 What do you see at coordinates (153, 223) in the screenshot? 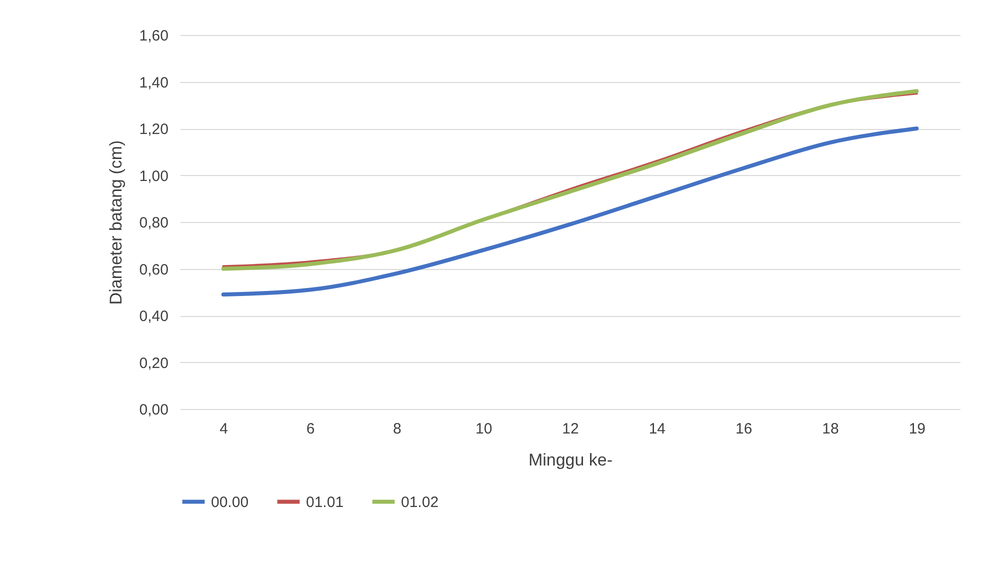
I see `y-tick-label: 0,80` at bounding box center [153, 223].